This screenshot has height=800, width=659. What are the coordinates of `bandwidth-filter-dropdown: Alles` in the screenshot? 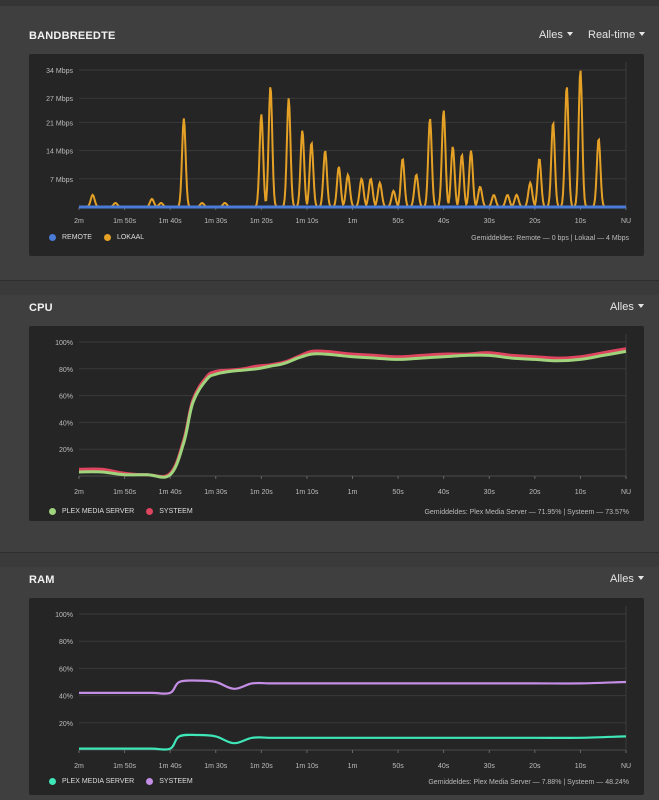 It's located at (556, 35).